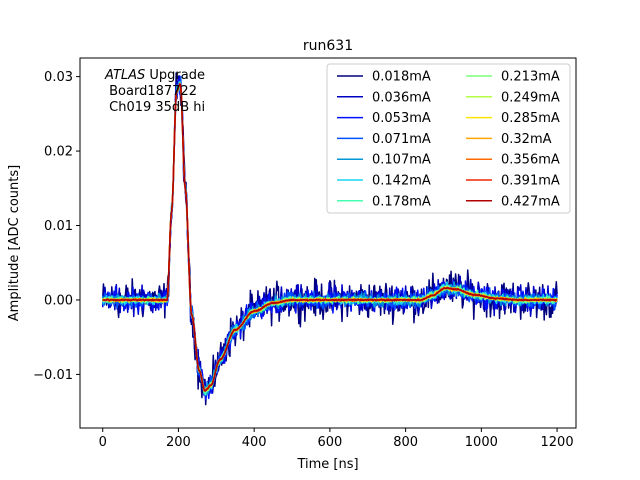 Image resolution: width=640 pixels, height=480 pixels. I want to click on legend-label: 0.036mA, so click(401, 97).